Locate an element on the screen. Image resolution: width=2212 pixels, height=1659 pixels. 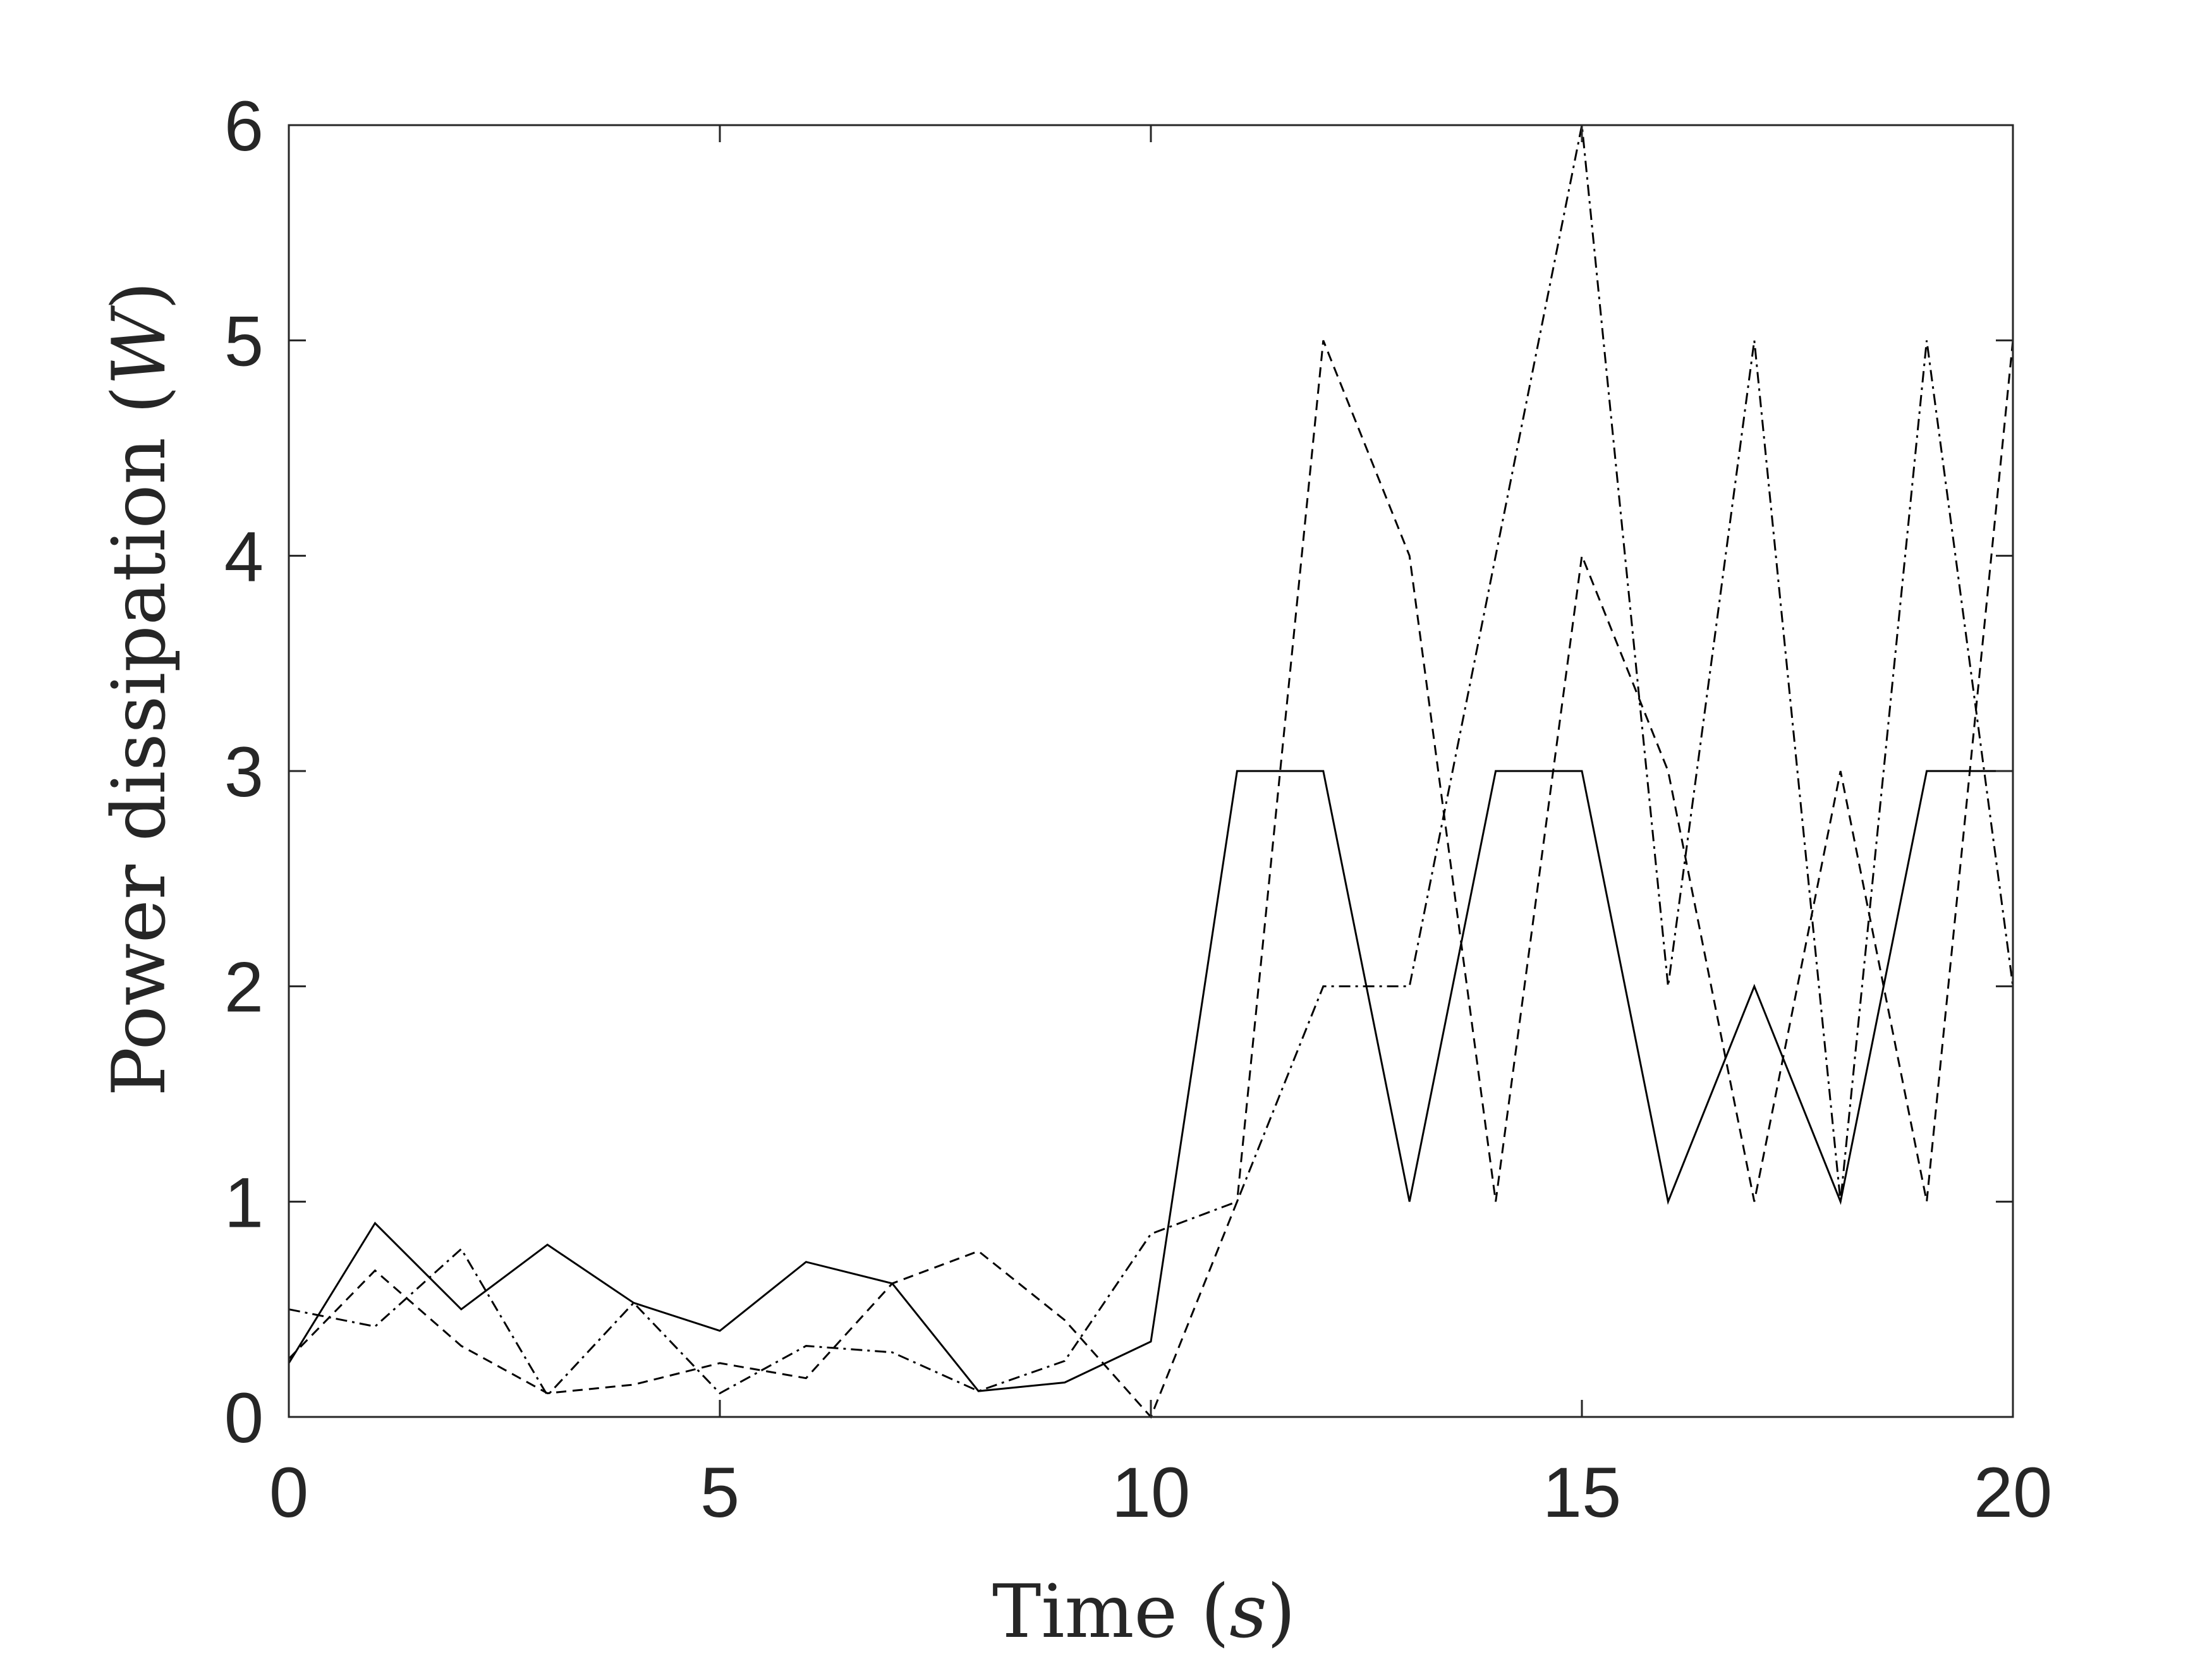
y-tick-label: 4 is located at coordinates (244, 556).